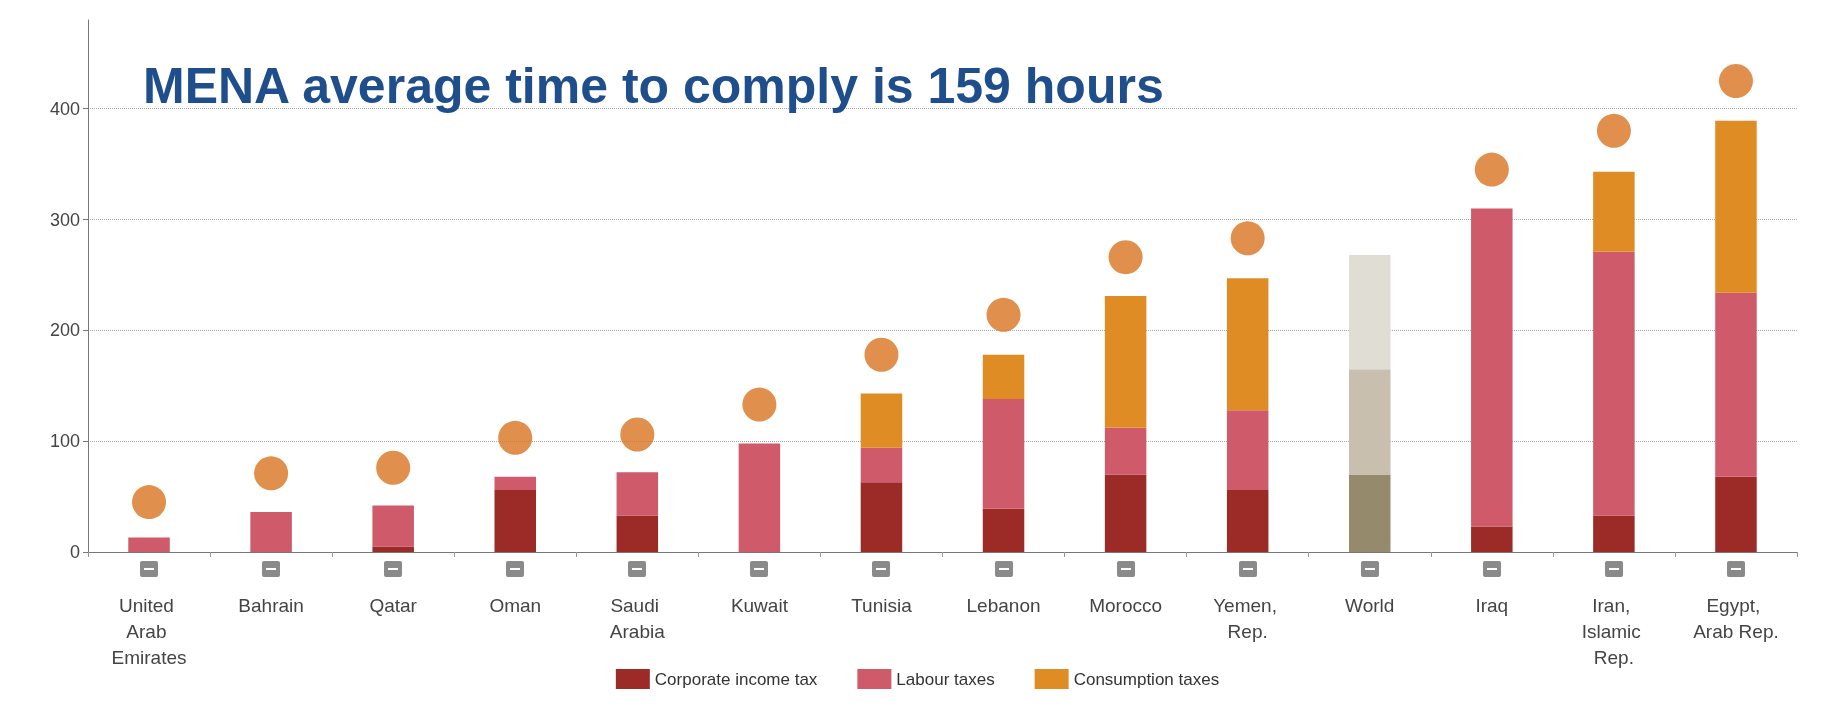  What do you see at coordinates (64, 330) in the screenshot?
I see `y-tick-label: 200` at bounding box center [64, 330].